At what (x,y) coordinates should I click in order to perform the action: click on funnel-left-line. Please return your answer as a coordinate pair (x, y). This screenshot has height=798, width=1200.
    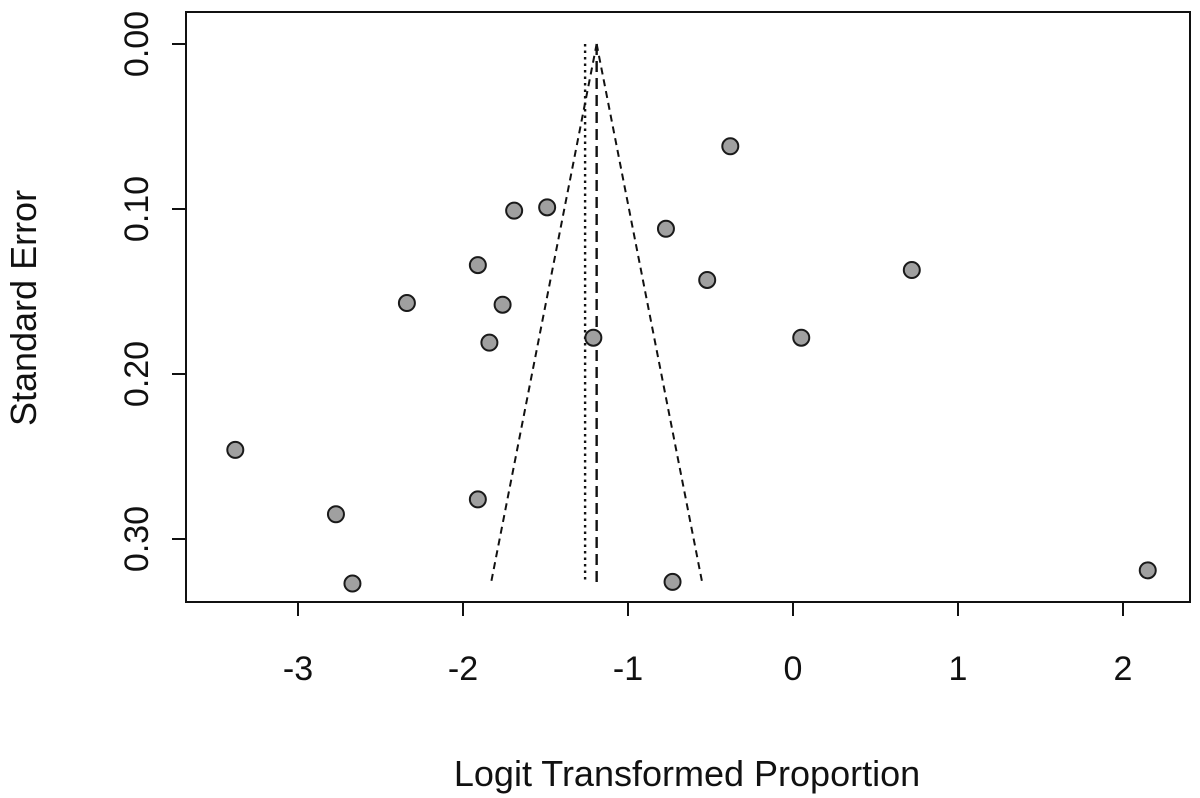
    Looking at the image, I should click on (543, 313).